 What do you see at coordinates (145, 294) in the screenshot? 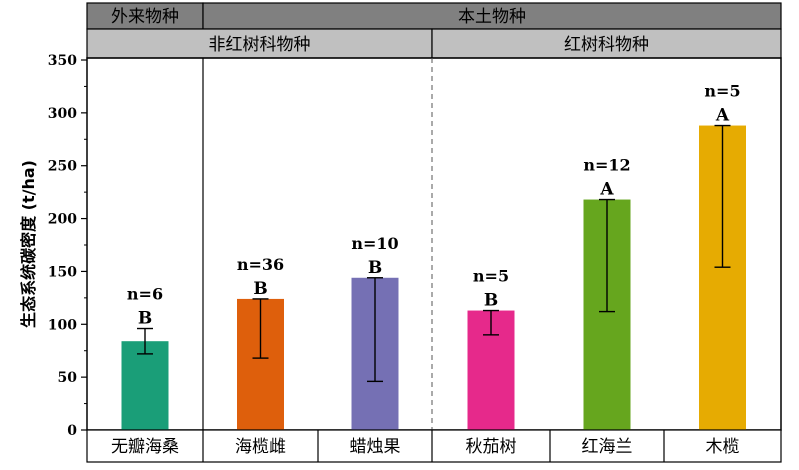
I see `sample-size-label: n=6` at bounding box center [145, 294].